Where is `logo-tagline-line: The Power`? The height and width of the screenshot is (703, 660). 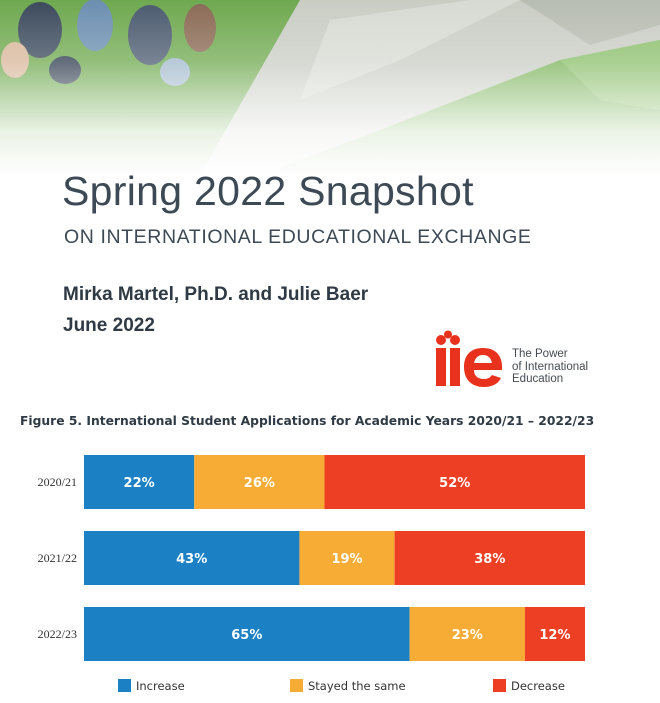
logo-tagline-line: The Power is located at coordinates (540, 354).